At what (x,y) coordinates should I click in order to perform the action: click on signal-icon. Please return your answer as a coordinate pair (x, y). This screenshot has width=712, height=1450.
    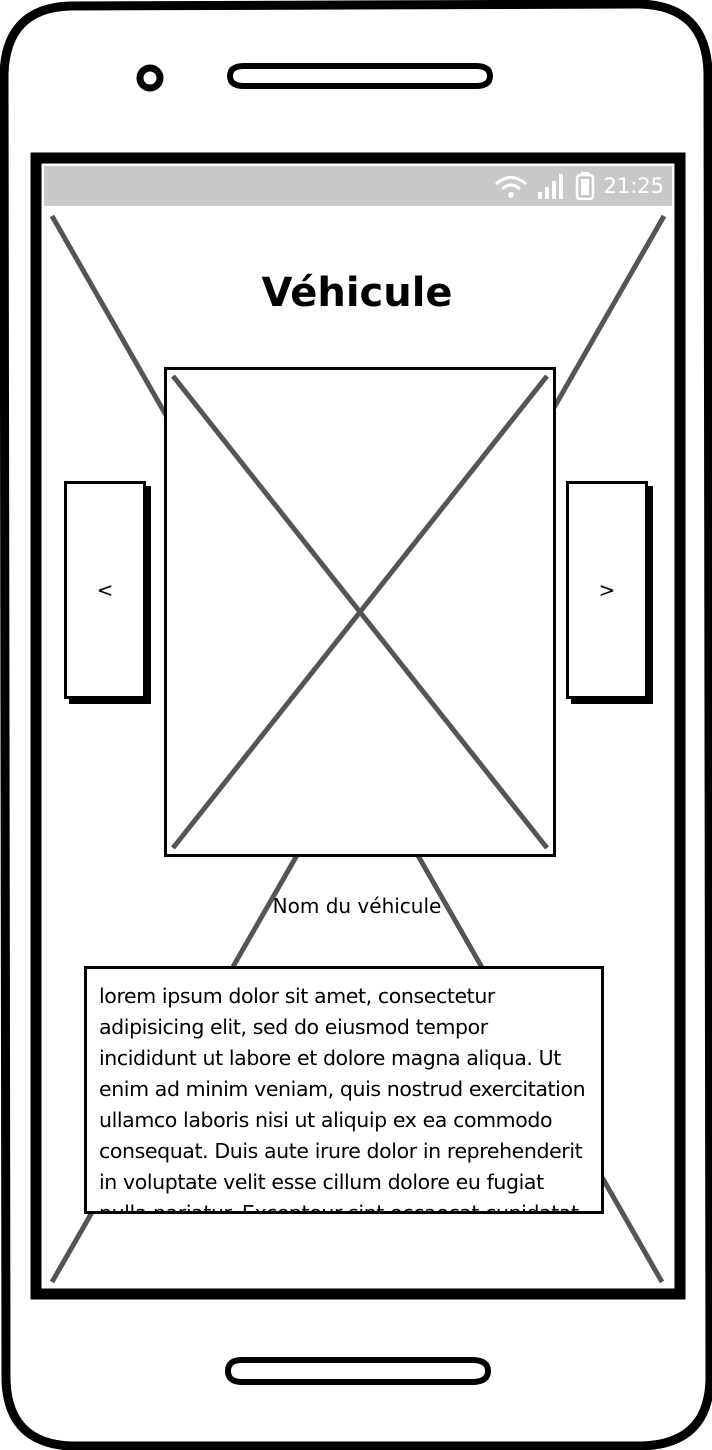
    Looking at the image, I should click on (551, 186).